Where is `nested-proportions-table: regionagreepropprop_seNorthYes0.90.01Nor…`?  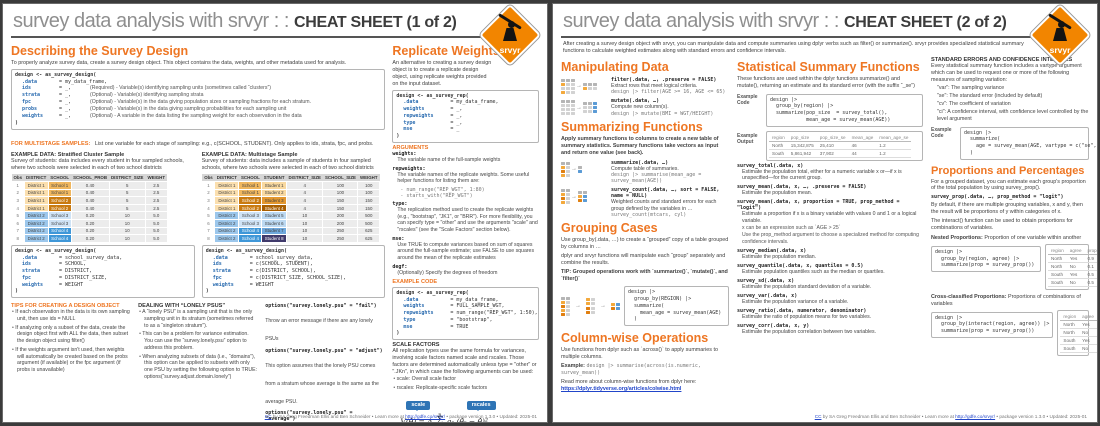 nested-proportions-table: regionagreepropprop_seNorthYes0.90.01Nor… is located at coordinates (1072, 266).